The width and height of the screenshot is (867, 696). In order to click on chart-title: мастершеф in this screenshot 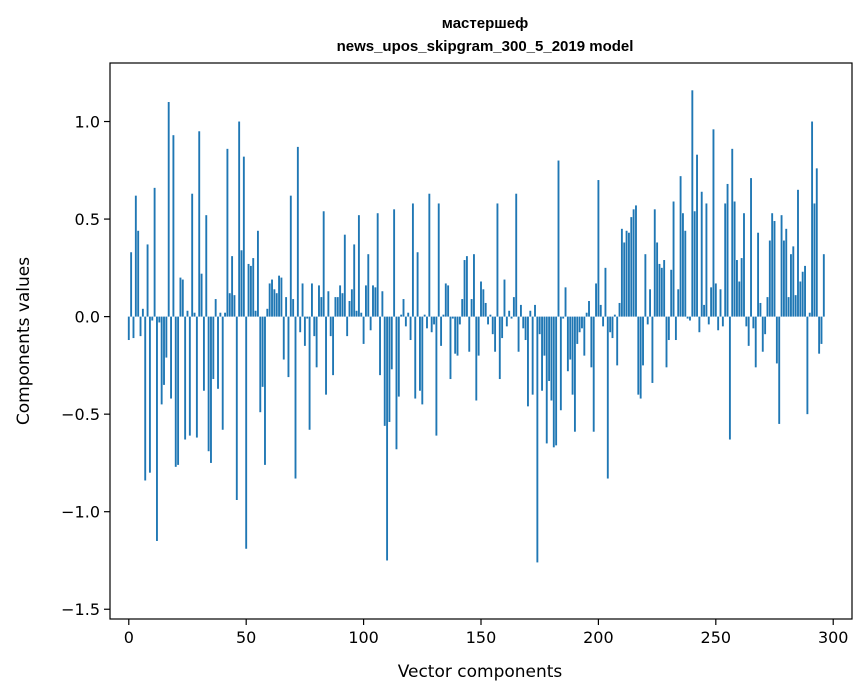, I will do `click(485, 23)`.